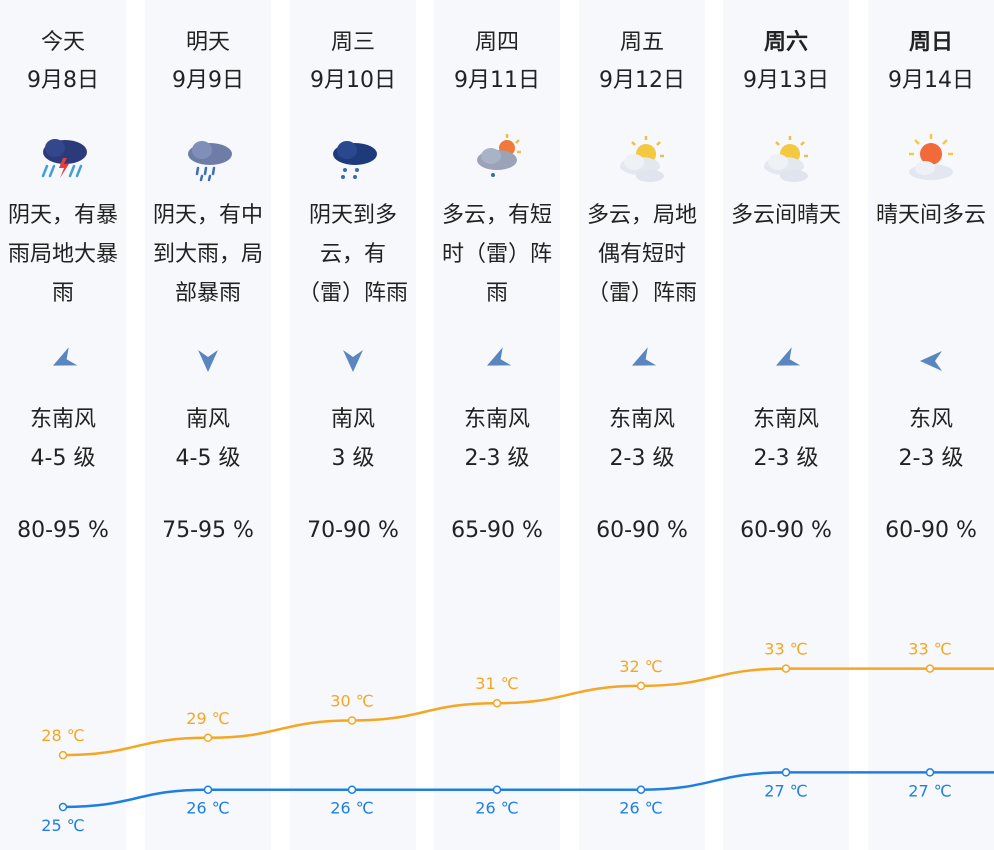 The height and width of the screenshot is (850, 994). What do you see at coordinates (63, 80) in the screenshot?
I see `date-label: 9月8日` at bounding box center [63, 80].